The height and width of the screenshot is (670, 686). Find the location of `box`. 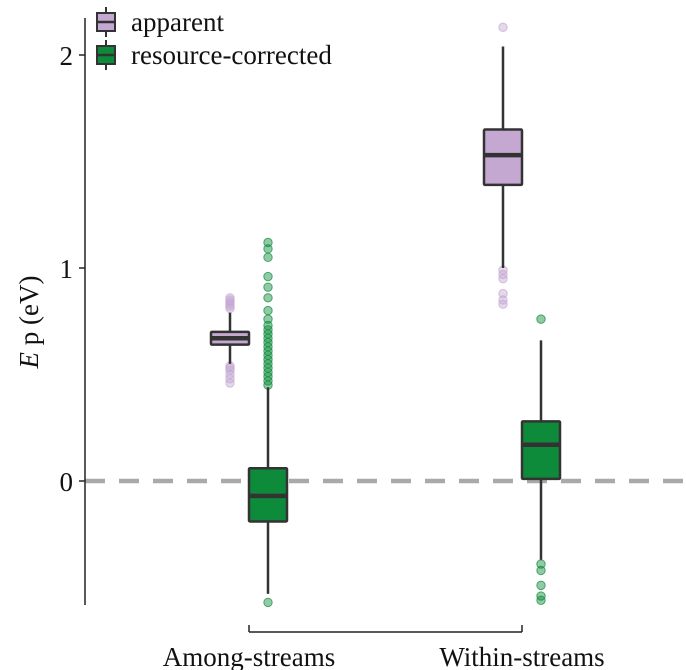

box is located at coordinates (541, 450).